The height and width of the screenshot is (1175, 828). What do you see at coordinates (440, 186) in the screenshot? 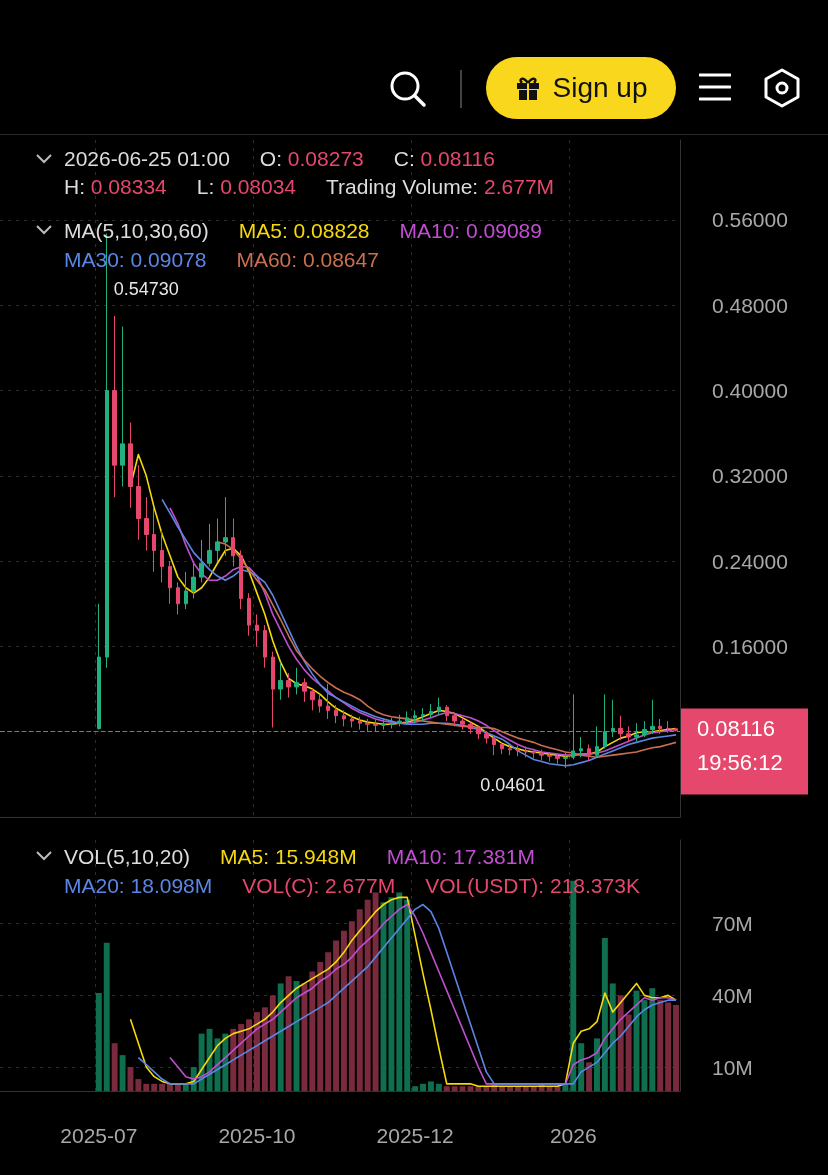
I see `annotation: Trading Volume: 2.677M` at bounding box center [440, 186].